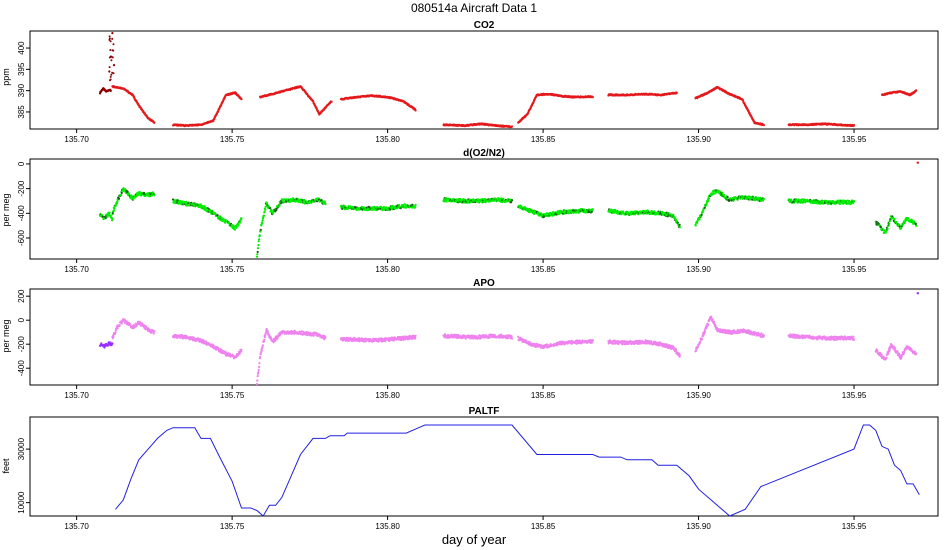  Describe the element at coordinates (387, 139) in the screenshot. I see `co2-xtick-label: 135.80` at that location.